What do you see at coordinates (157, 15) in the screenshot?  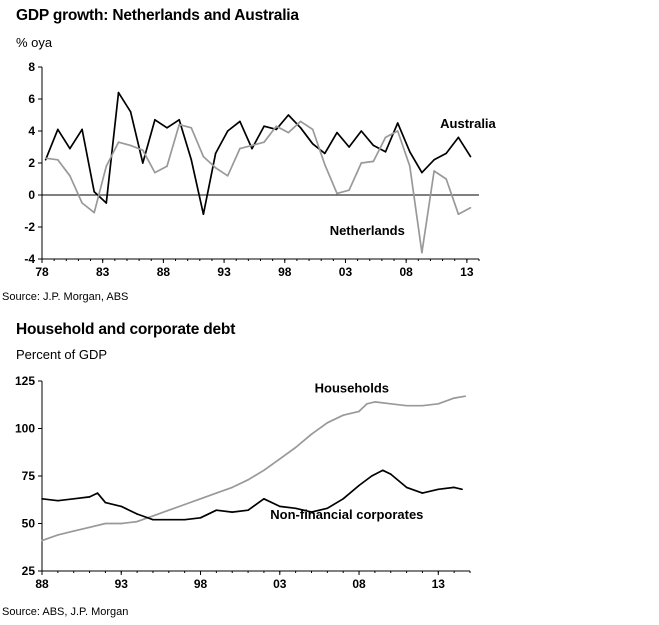 I see `gdp-chart-title: GDP growth: Netherlands and Australia` at bounding box center [157, 15].